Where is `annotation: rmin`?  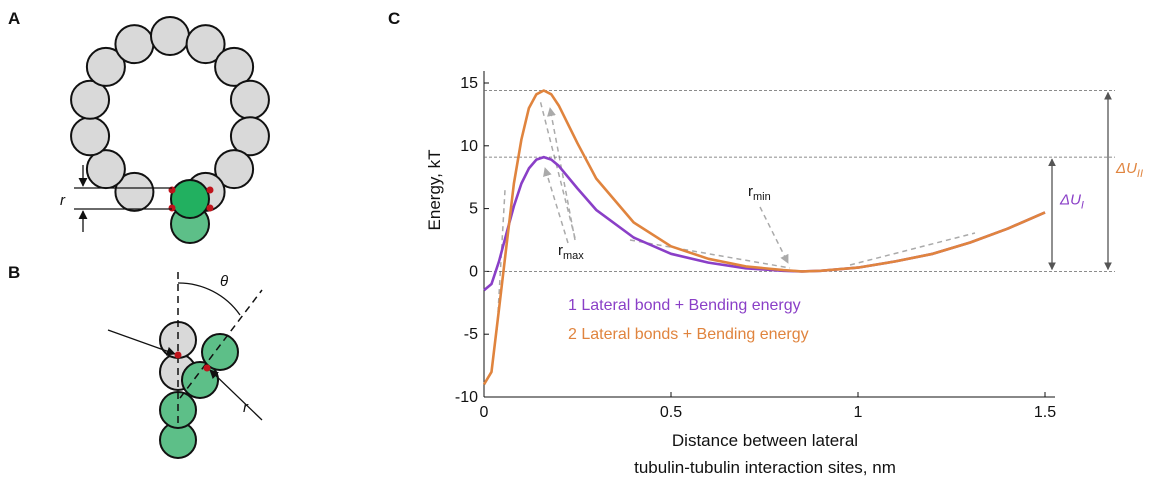 annotation: rmin is located at coordinates (759, 193).